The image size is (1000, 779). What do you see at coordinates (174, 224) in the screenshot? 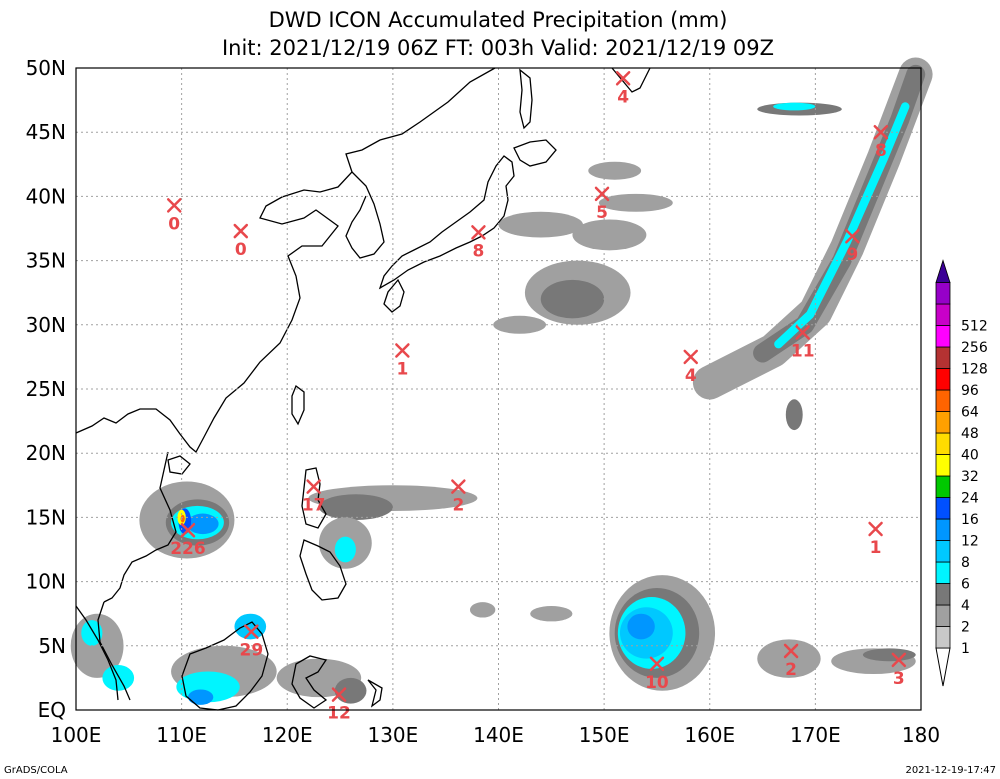
I see `max-marker-value: 0` at bounding box center [174, 224].